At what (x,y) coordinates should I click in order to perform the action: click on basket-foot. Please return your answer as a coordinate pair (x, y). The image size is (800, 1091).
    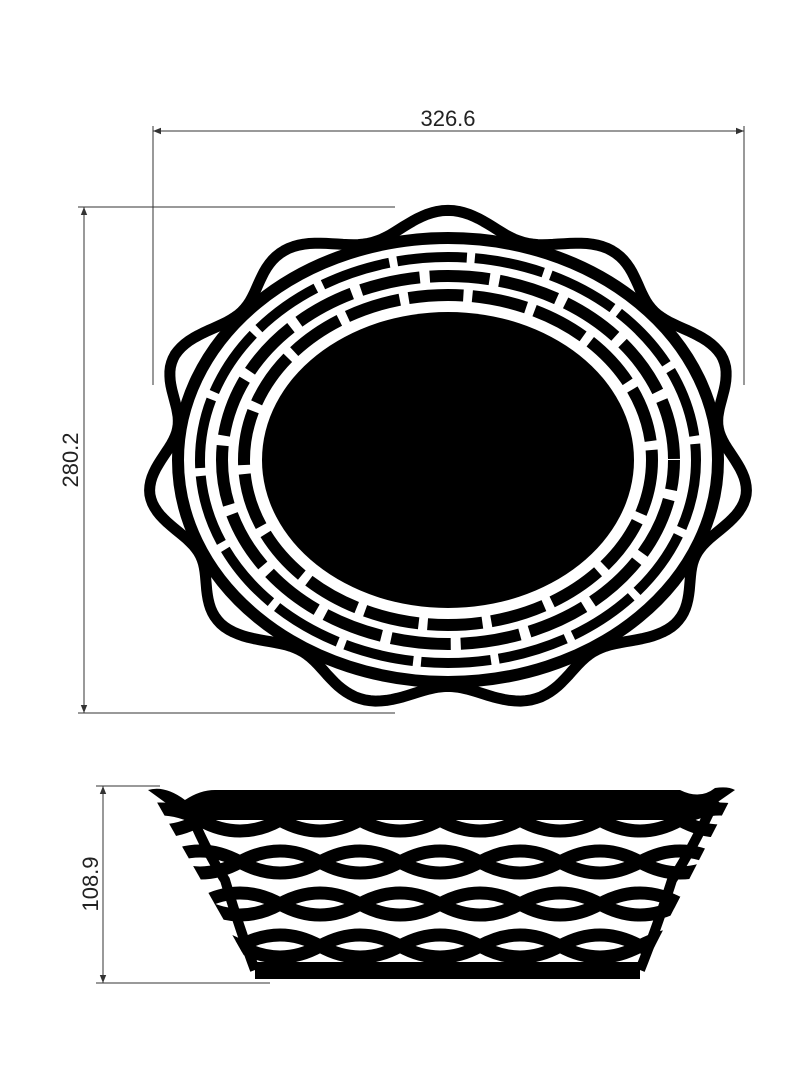
    Looking at the image, I should click on (447, 970).